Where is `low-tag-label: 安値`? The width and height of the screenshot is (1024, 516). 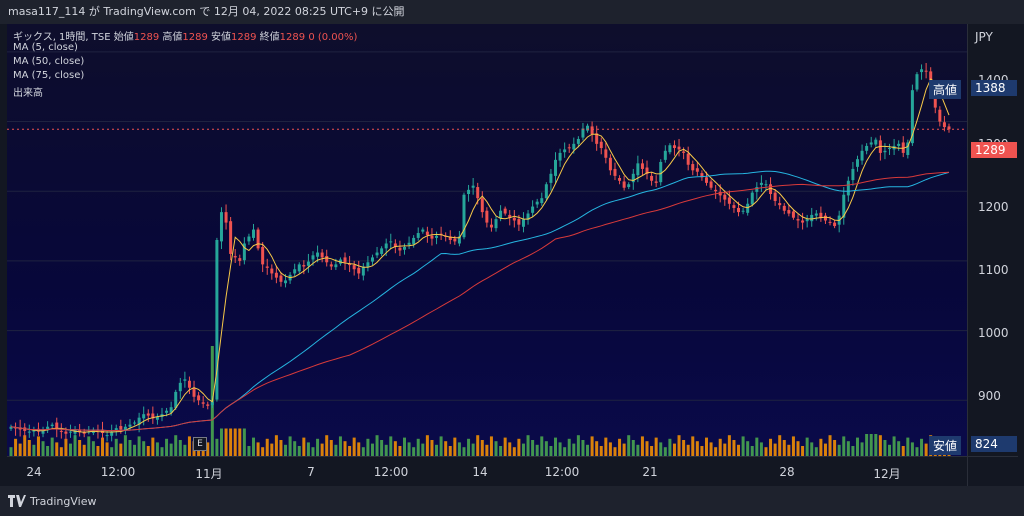
low-tag-label: 安値 is located at coordinates (945, 445).